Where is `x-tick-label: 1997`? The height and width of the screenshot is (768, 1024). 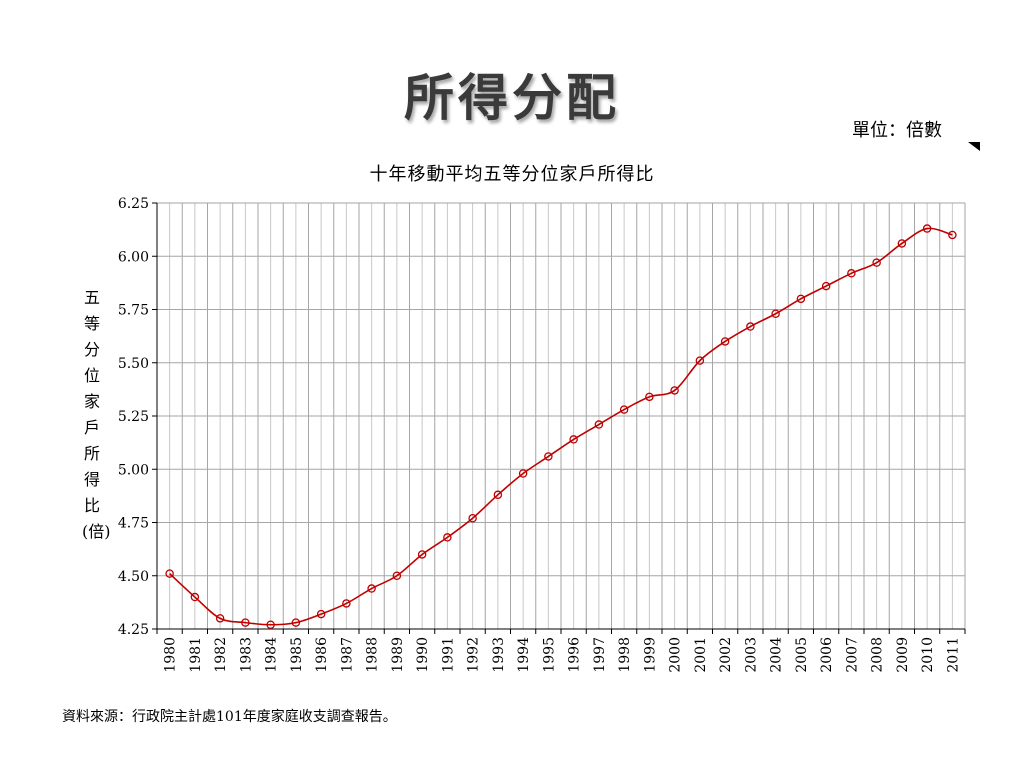
x-tick-label: 1997 is located at coordinates (600, 655).